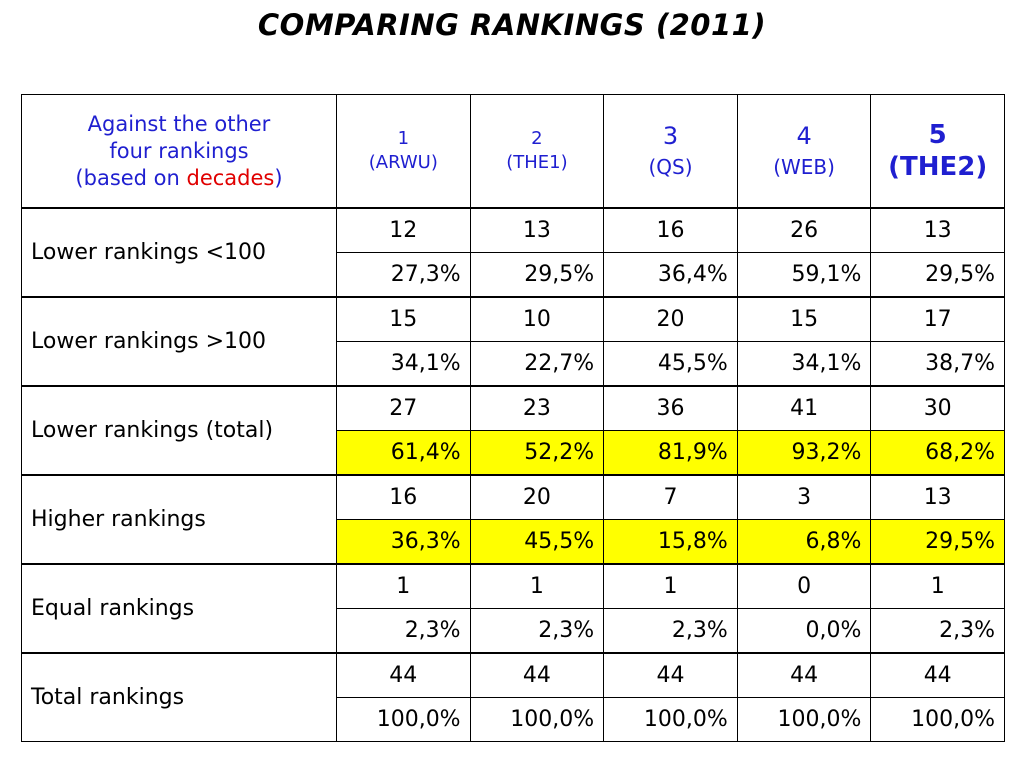  I want to click on percent-cell: 27,3%, so click(403, 275).